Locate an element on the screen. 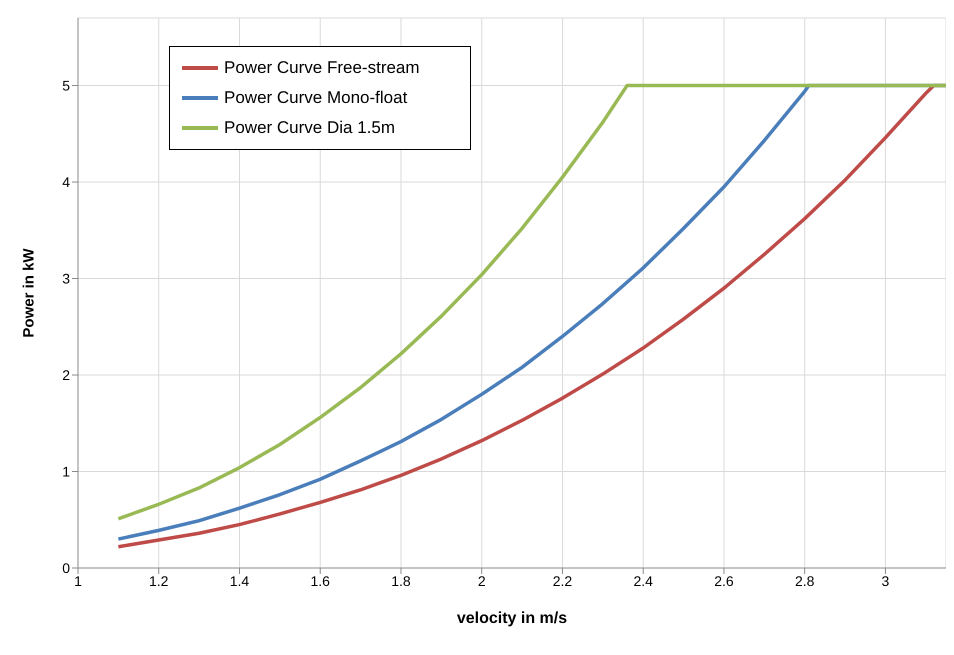  y-axis-title: Power in kW is located at coordinates (29, 293).